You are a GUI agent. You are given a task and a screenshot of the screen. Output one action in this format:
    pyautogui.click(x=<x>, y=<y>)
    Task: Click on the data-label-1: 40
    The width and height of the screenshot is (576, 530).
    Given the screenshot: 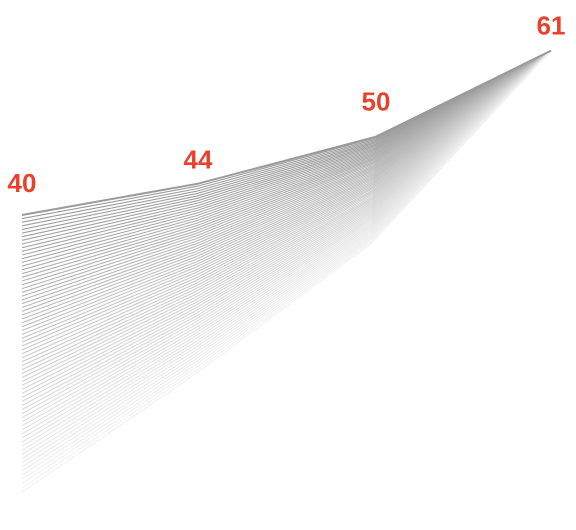 What is the action you would take?
    pyautogui.click(x=22, y=183)
    